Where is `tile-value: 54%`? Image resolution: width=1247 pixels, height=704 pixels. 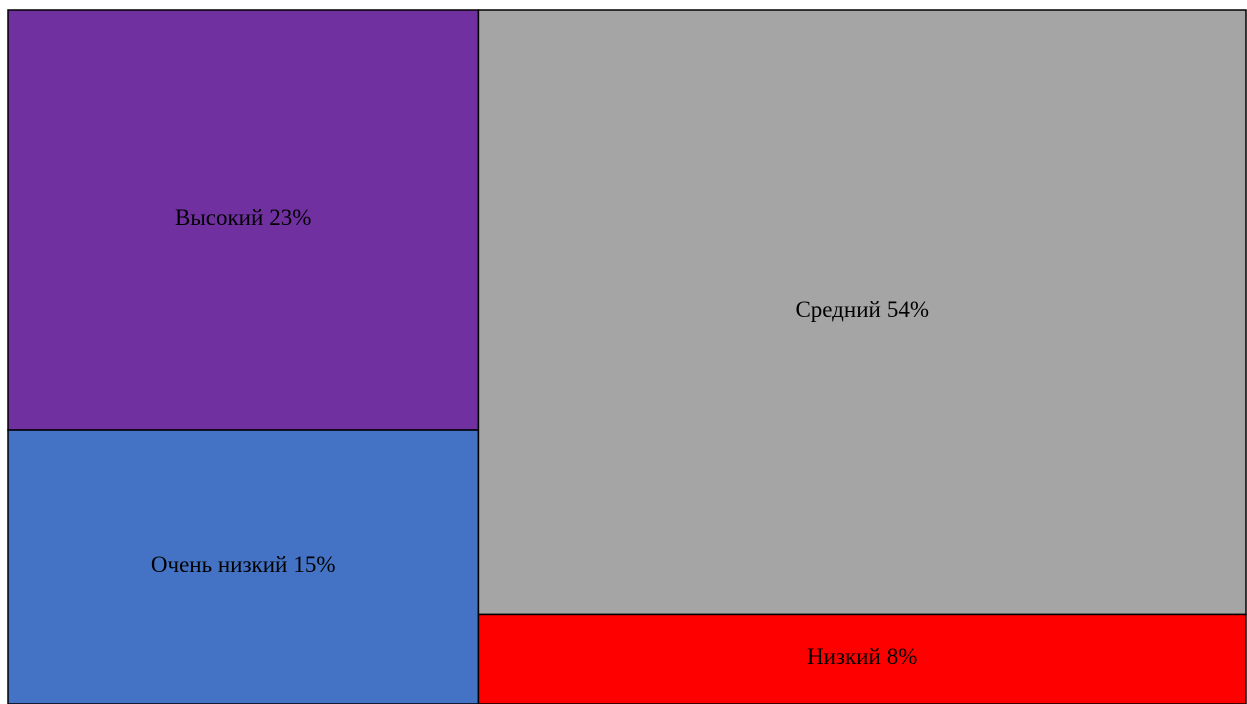
tile-value: 54% is located at coordinates (908, 310).